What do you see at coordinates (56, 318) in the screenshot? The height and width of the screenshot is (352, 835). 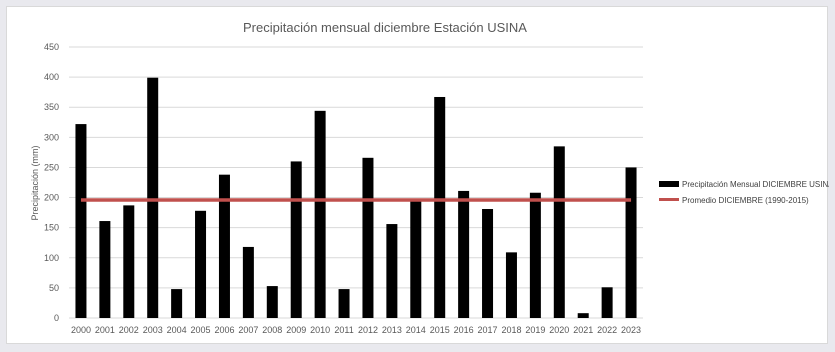 I see `y-tick-label: 0` at bounding box center [56, 318].